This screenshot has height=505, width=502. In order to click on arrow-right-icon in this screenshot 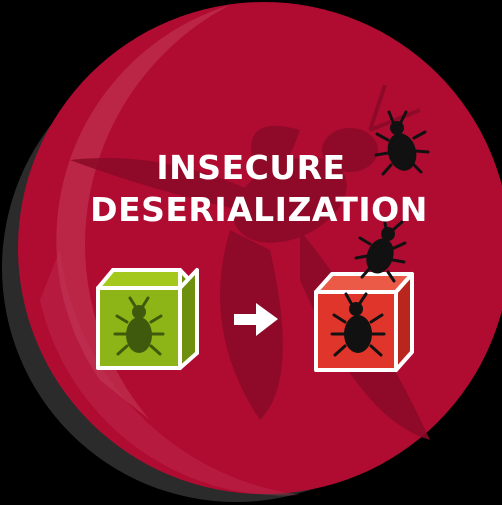, I will do `click(256, 319)`.